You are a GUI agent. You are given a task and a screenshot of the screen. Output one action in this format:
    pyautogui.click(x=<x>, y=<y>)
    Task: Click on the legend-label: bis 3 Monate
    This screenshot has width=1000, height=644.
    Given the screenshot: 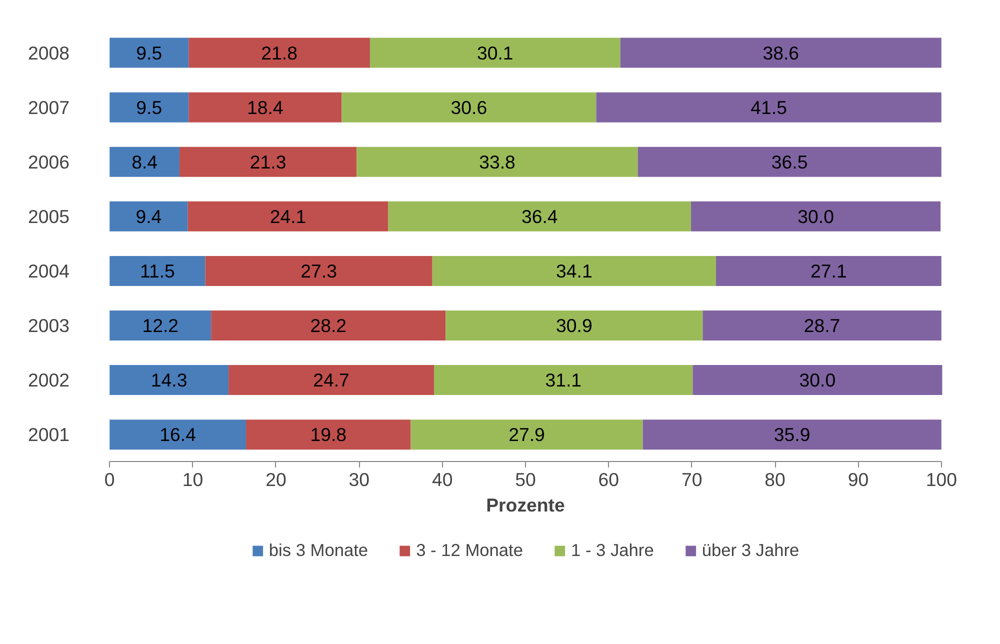 What is the action you would take?
    pyautogui.click(x=318, y=550)
    